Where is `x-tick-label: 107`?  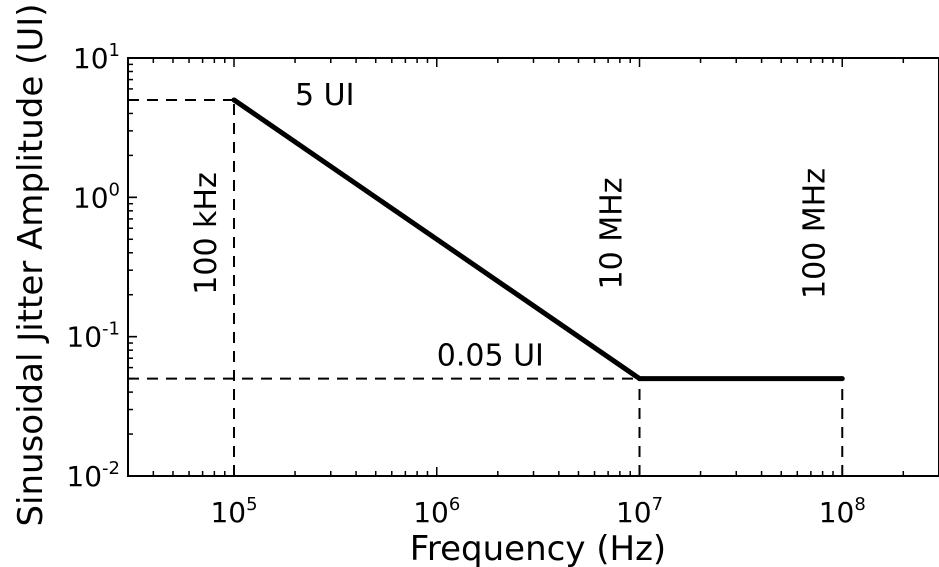
x-tick-label: 107 is located at coordinates (639, 511).